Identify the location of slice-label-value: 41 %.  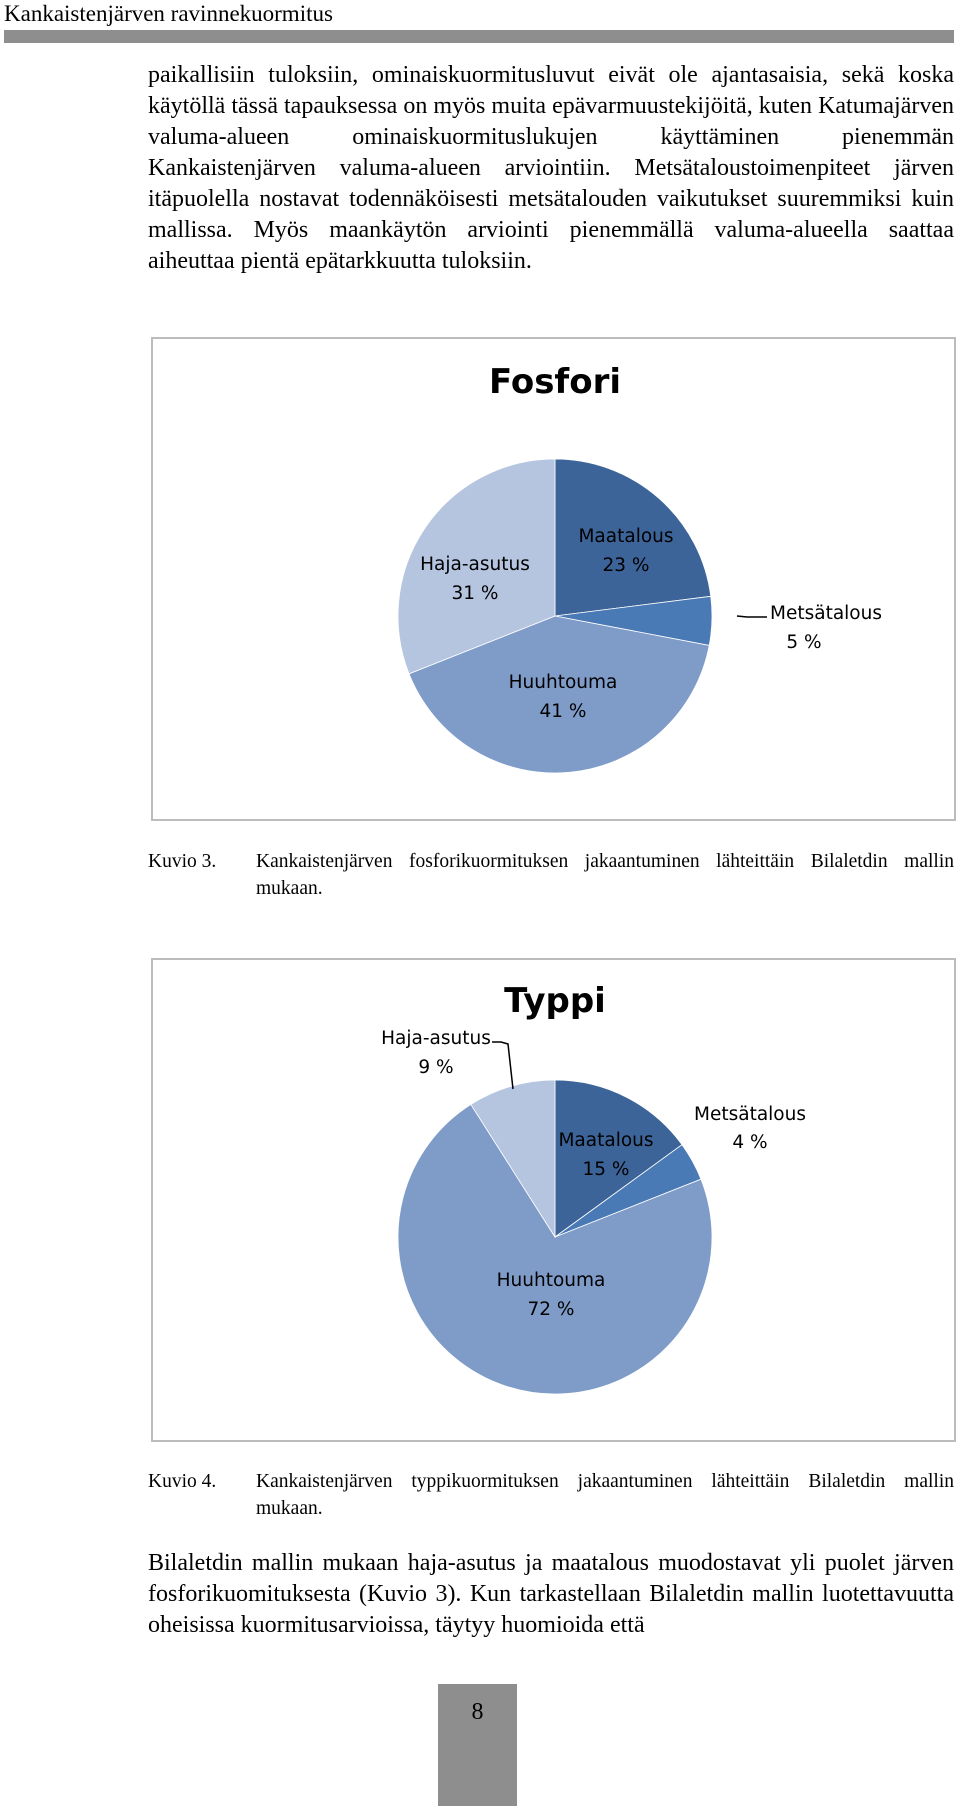
(563, 711).